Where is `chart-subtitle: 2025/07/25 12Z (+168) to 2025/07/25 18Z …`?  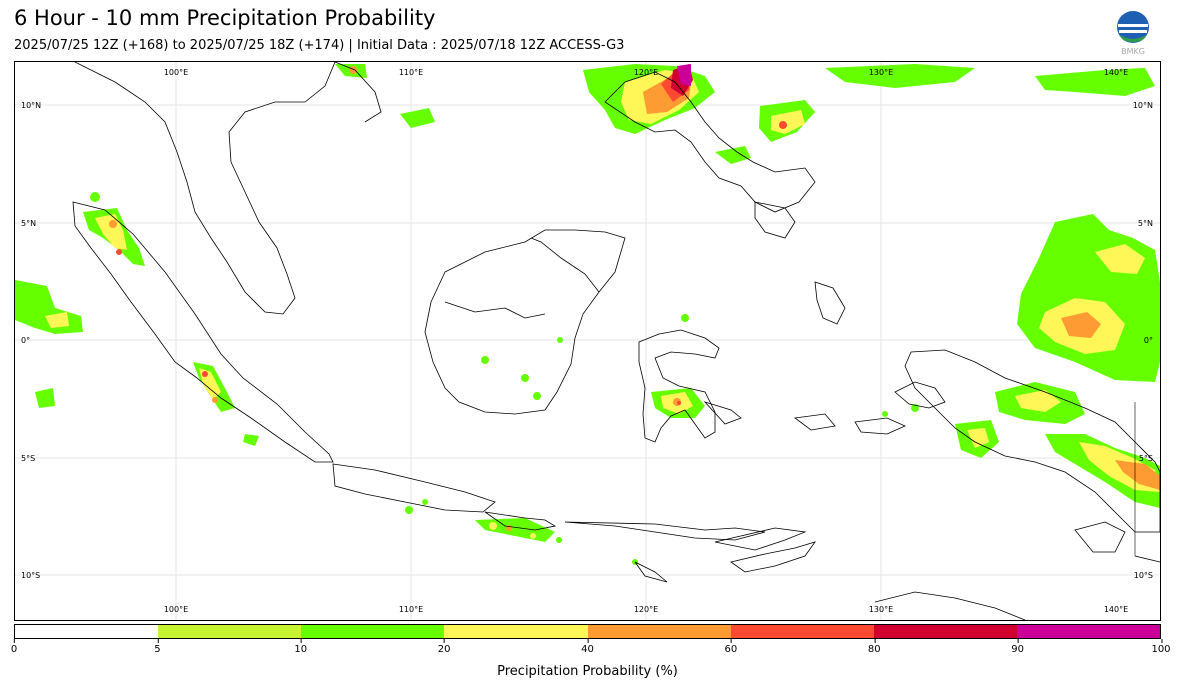
chart-subtitle: 2025/07/25 12Z (+168) to 2025/07/25 18Z … is located at coordinates (319, 45).